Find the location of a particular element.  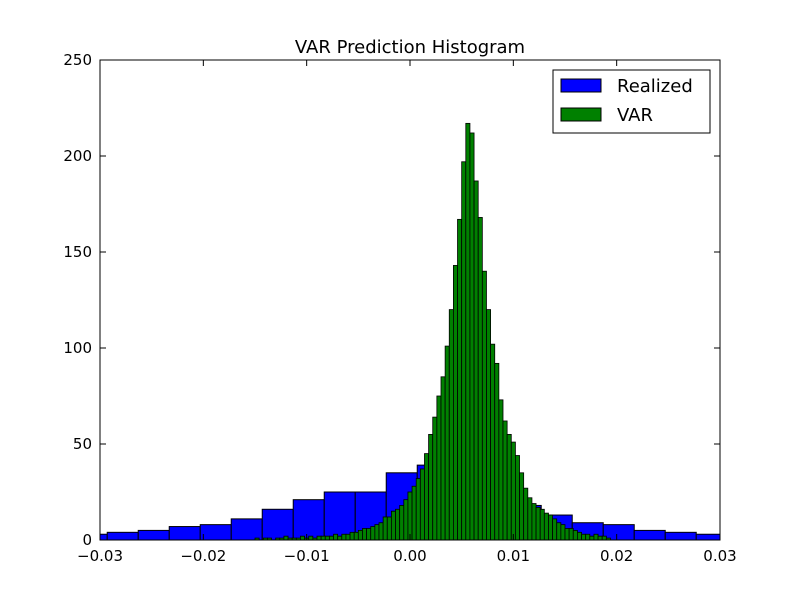

legend-swatch-realized is located at coordinates (581, 85).